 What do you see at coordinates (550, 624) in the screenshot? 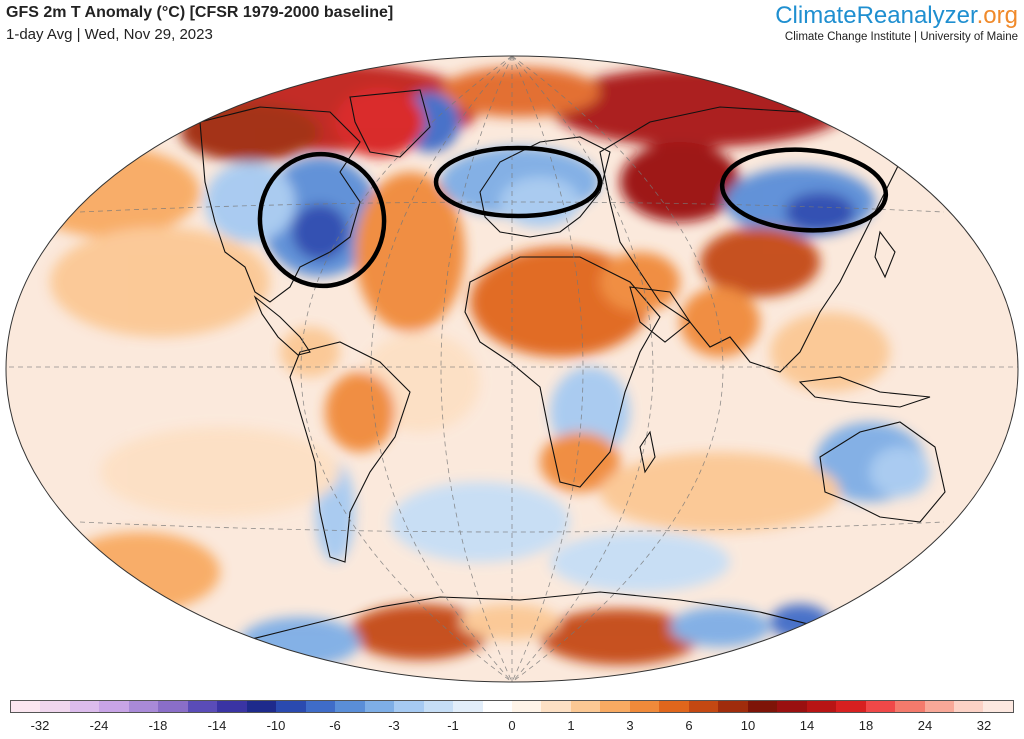
I see `antarctica-outline` at bounding box center [550, 624].